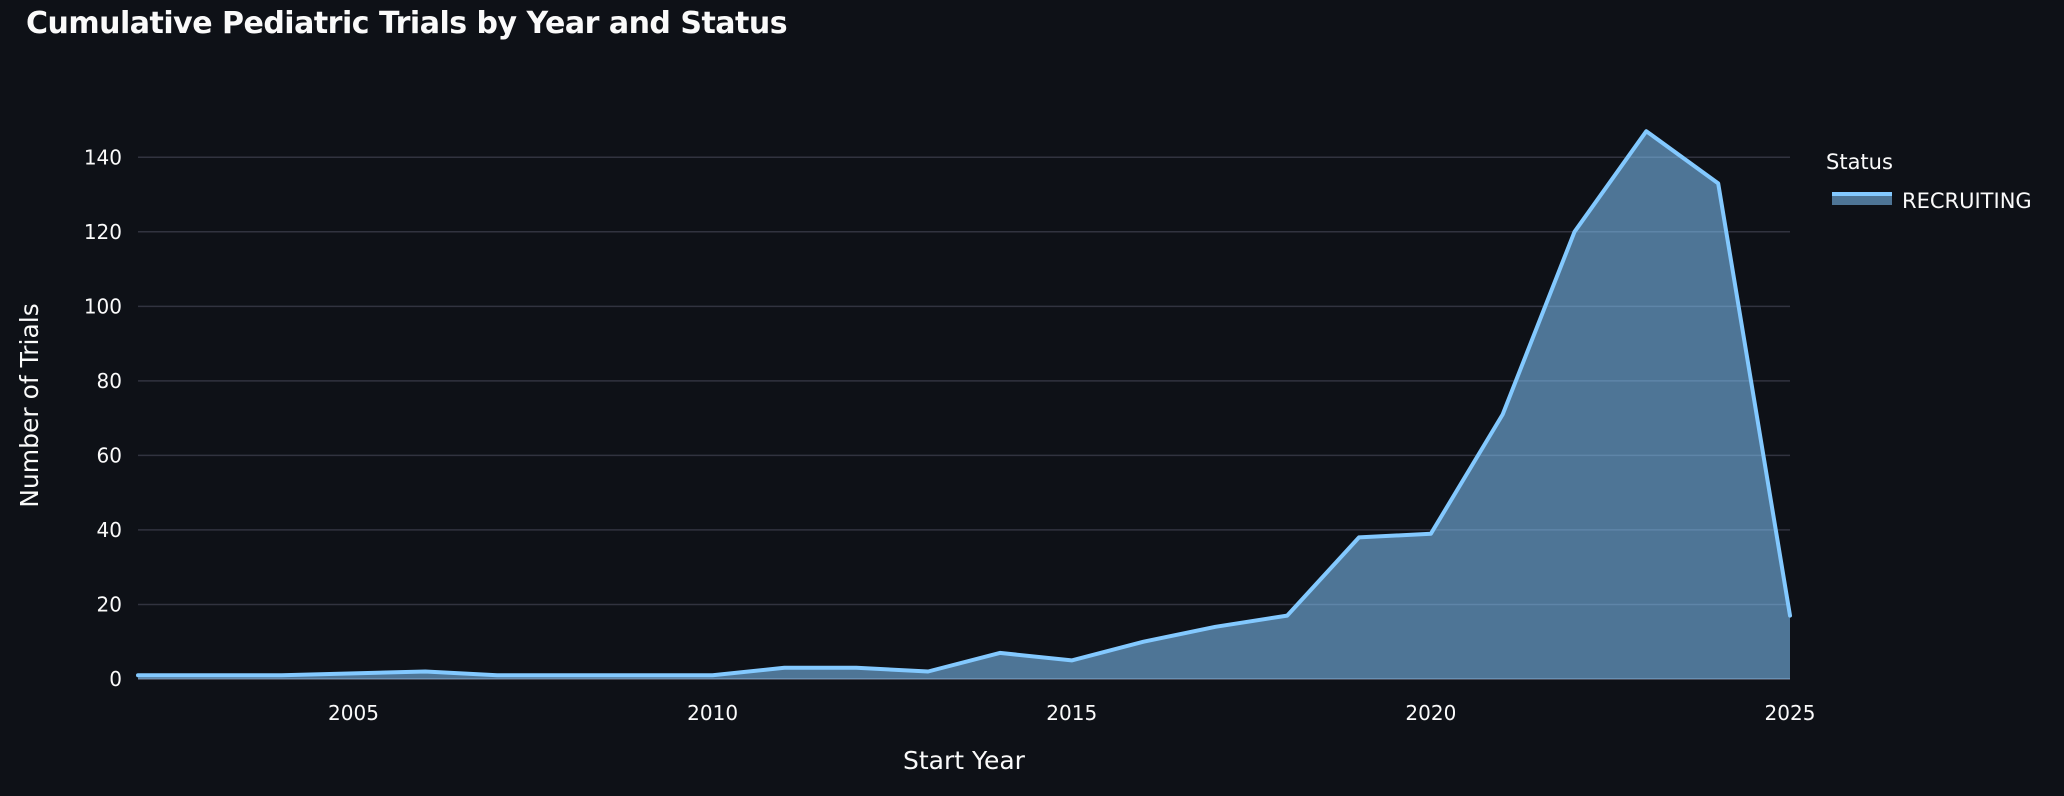  Describe the element at coordinates (115, 679) in the screenshot. I see `y-tick-label: 0` at that location.